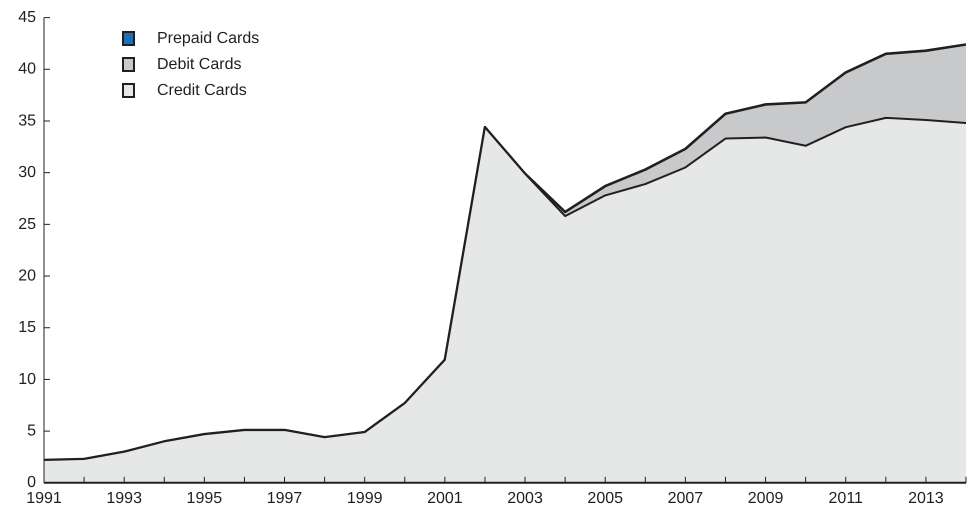 The image size is (972, 514). Describe the element at coordinates (284, 498) in the screenshot. I see `x-tick-label: 1997` at that location.